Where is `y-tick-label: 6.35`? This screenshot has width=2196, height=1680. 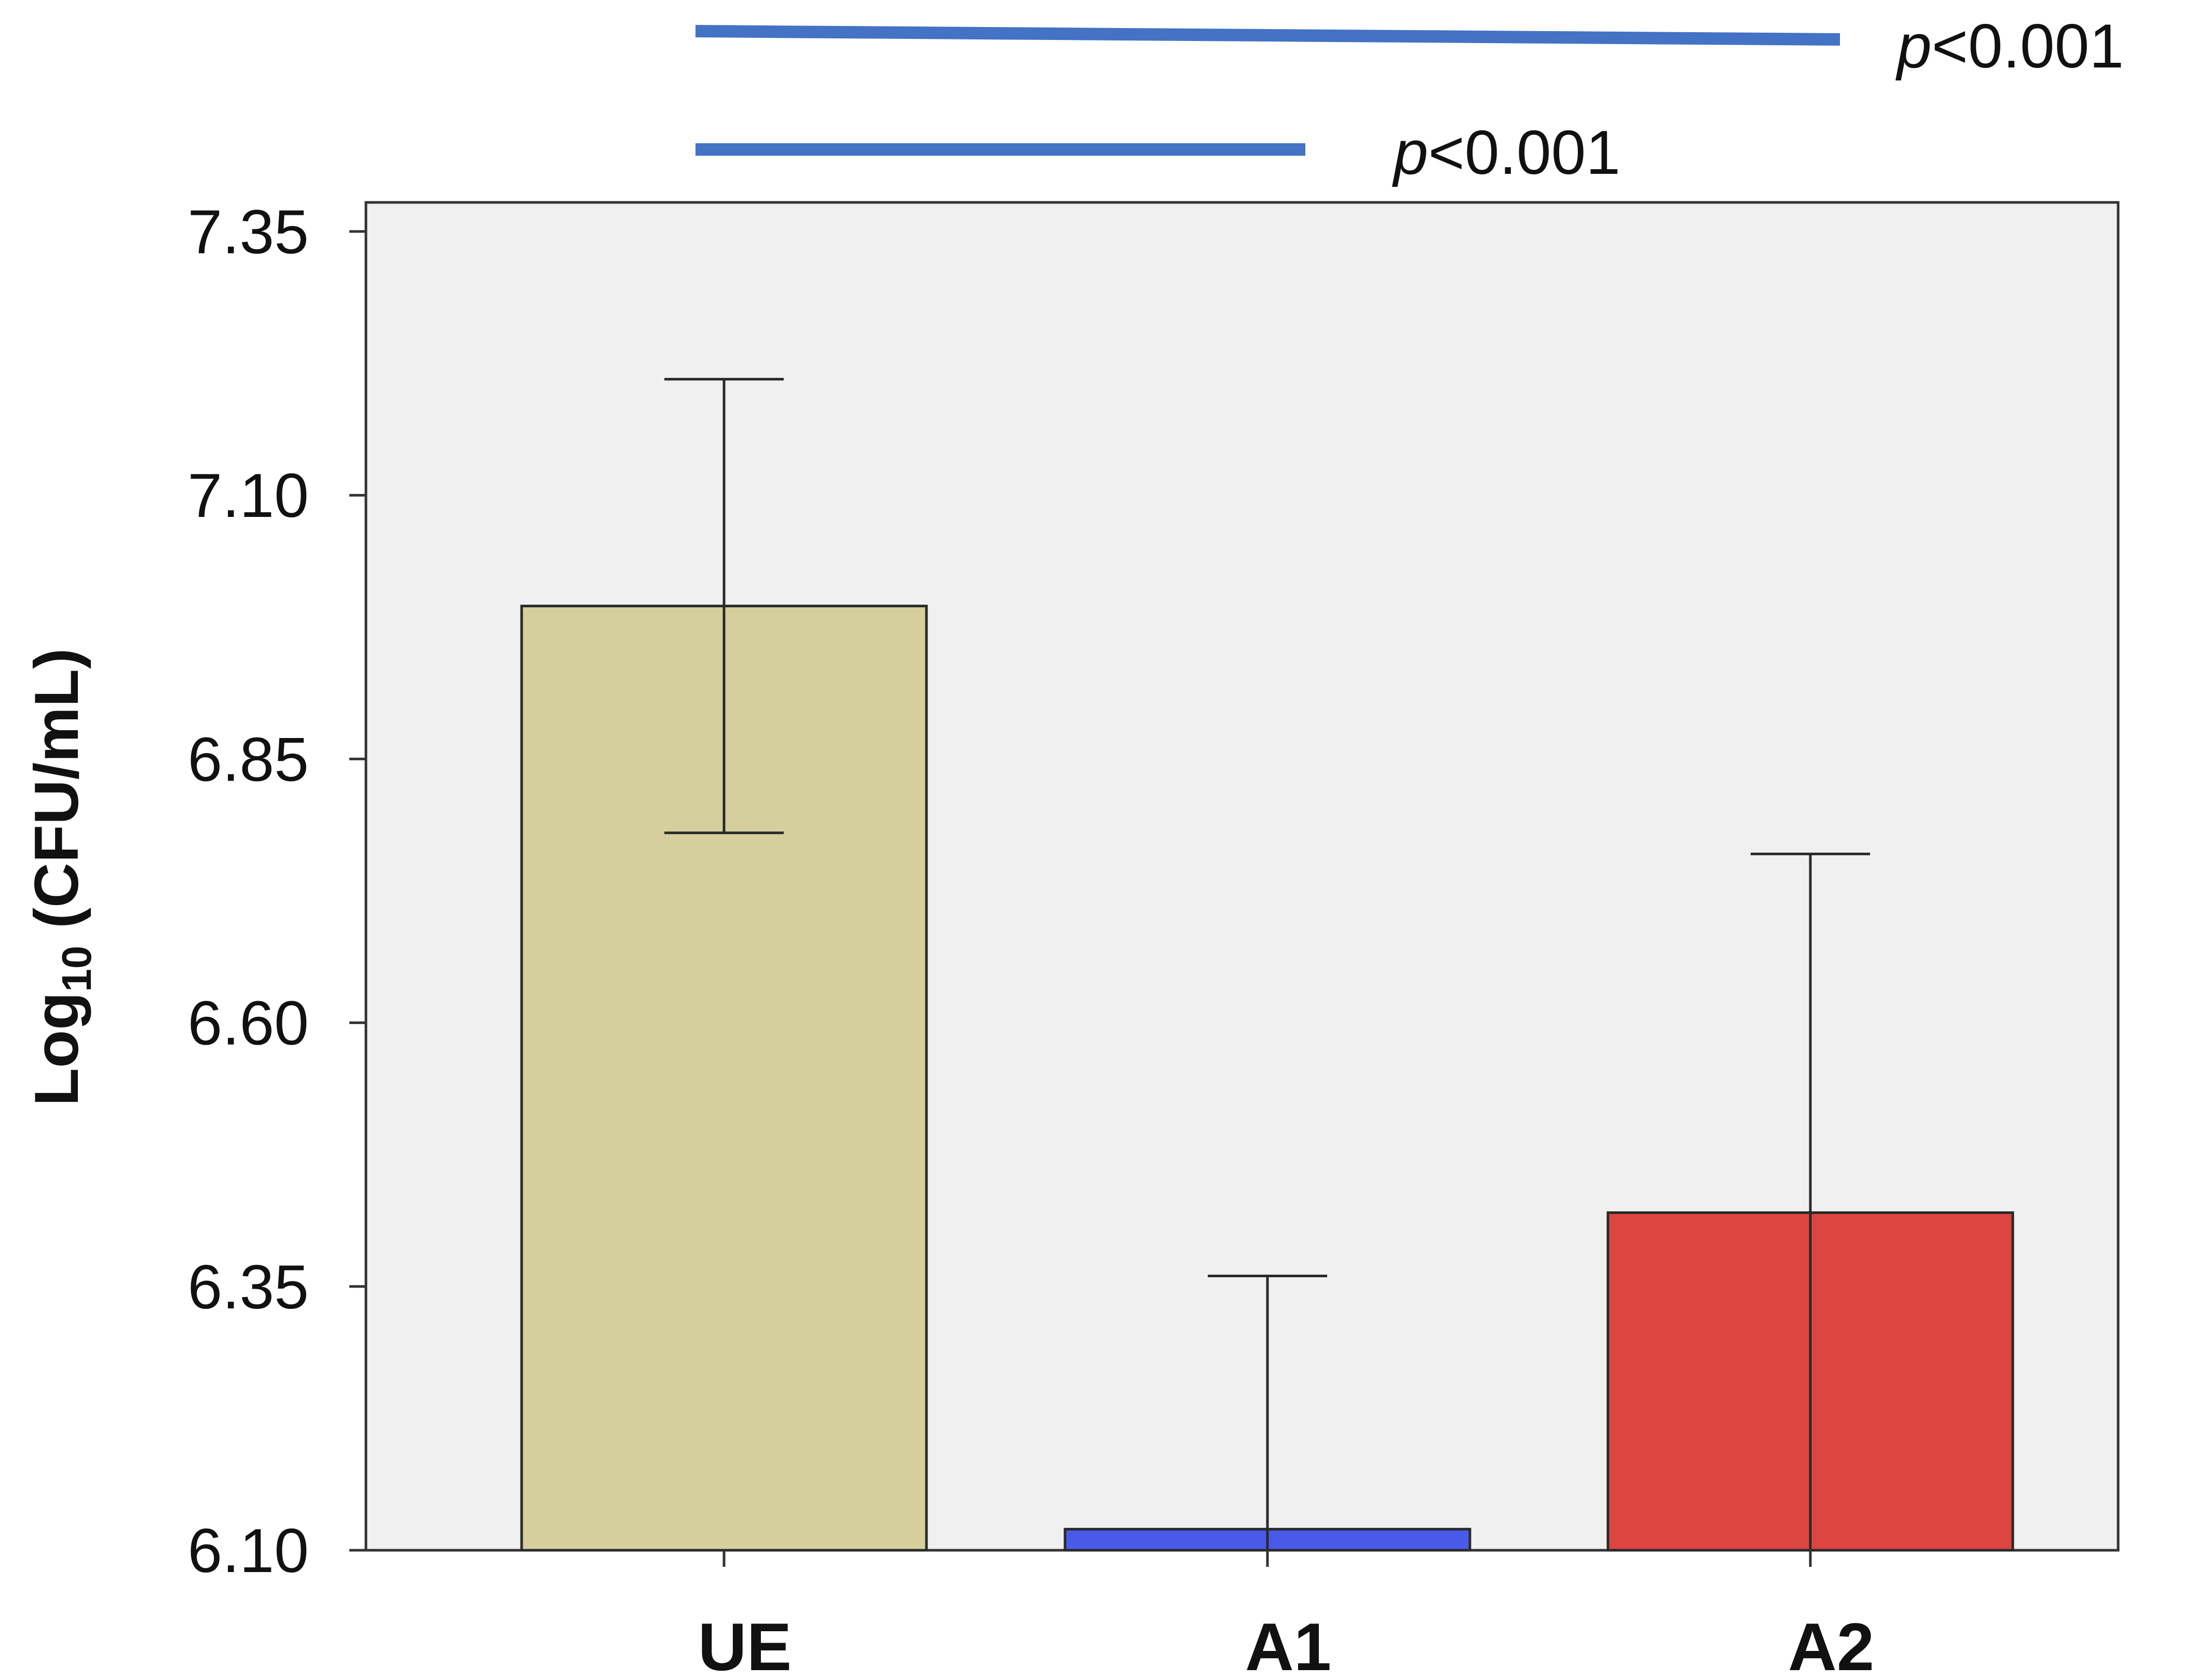 y-tick-label: 6.35 is located at coordinates (248, 1287).